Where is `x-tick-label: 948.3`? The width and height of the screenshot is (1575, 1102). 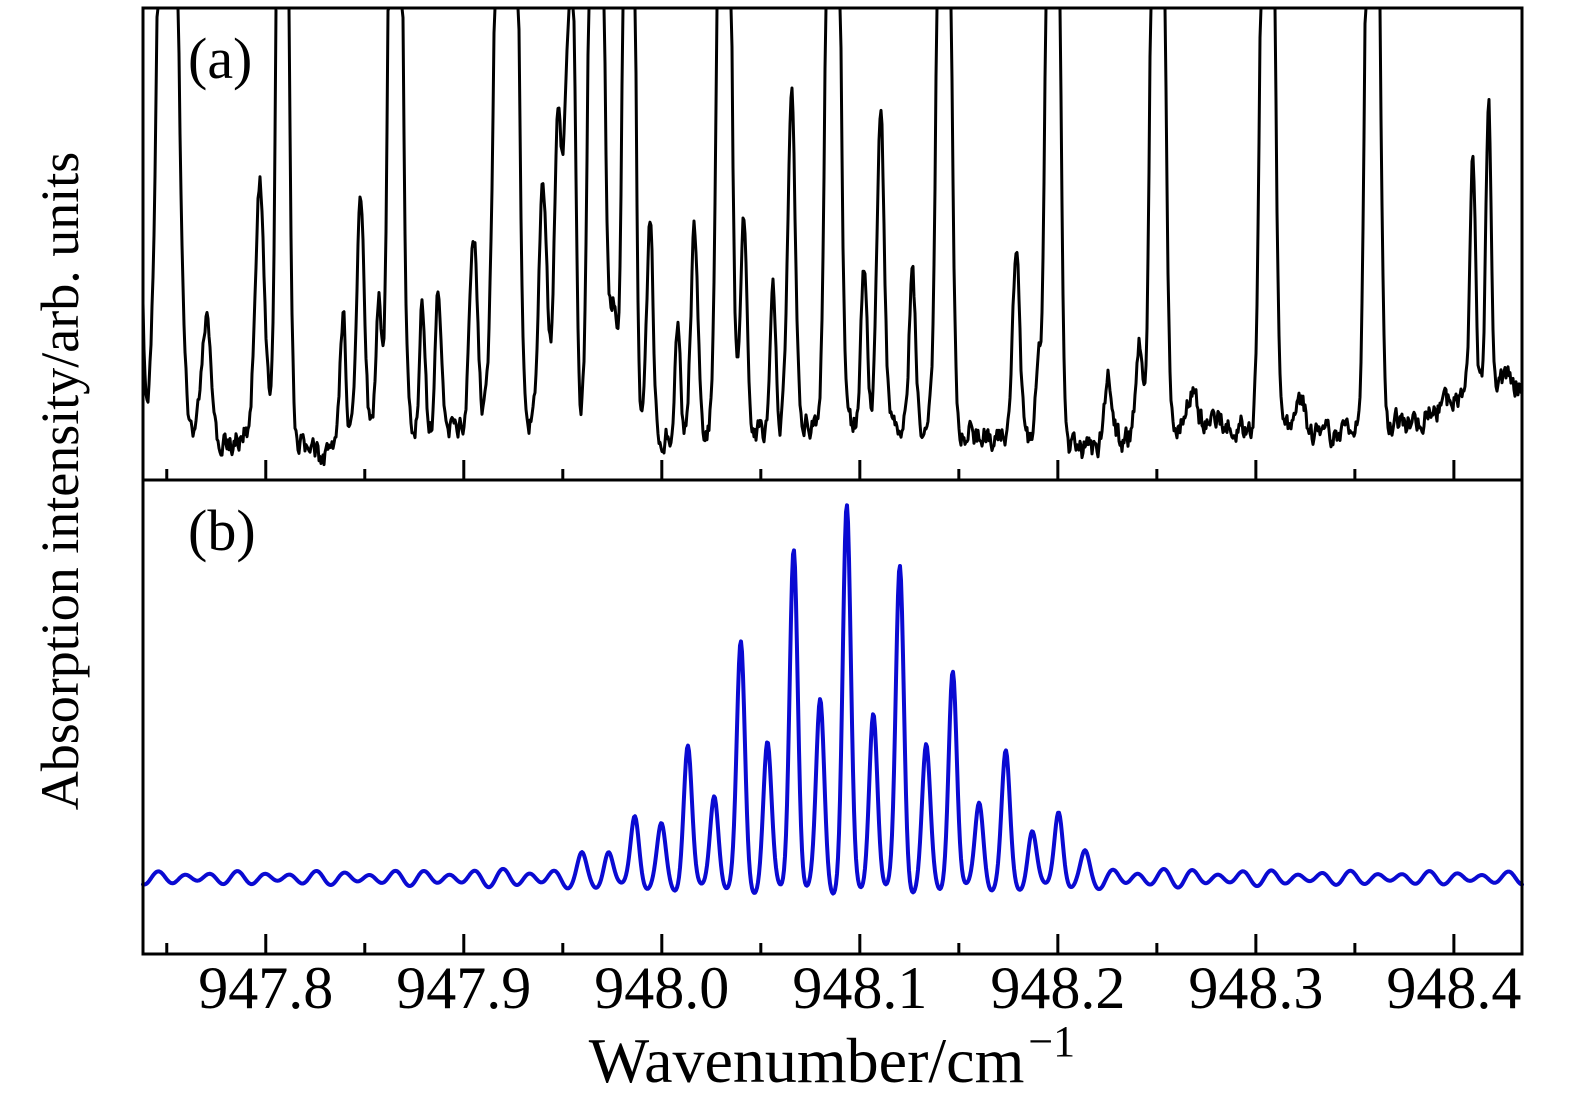 x-tick-label: 948.3 is located at coordinates (1255, 988).